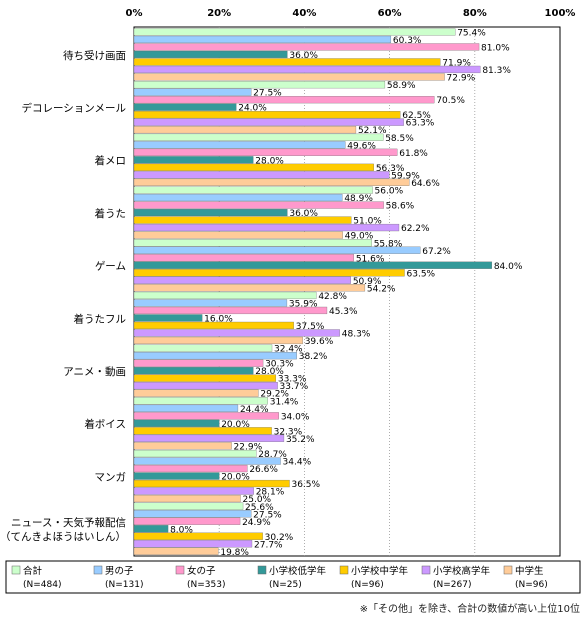 This screenshot has height=620, width=588. I want to click on data-label: 27.5%, so click(267, 515).